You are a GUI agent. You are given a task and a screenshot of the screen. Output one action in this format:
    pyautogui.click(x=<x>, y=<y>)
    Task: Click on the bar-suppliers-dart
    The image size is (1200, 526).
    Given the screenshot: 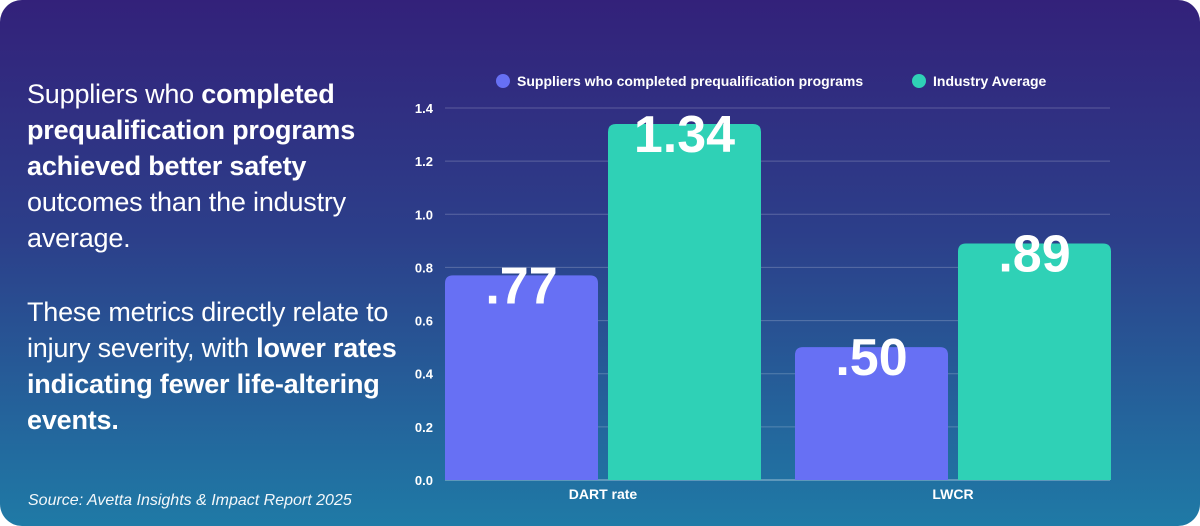 What is the action you would take?
    pyautogui.click(x=521, y=377)
    